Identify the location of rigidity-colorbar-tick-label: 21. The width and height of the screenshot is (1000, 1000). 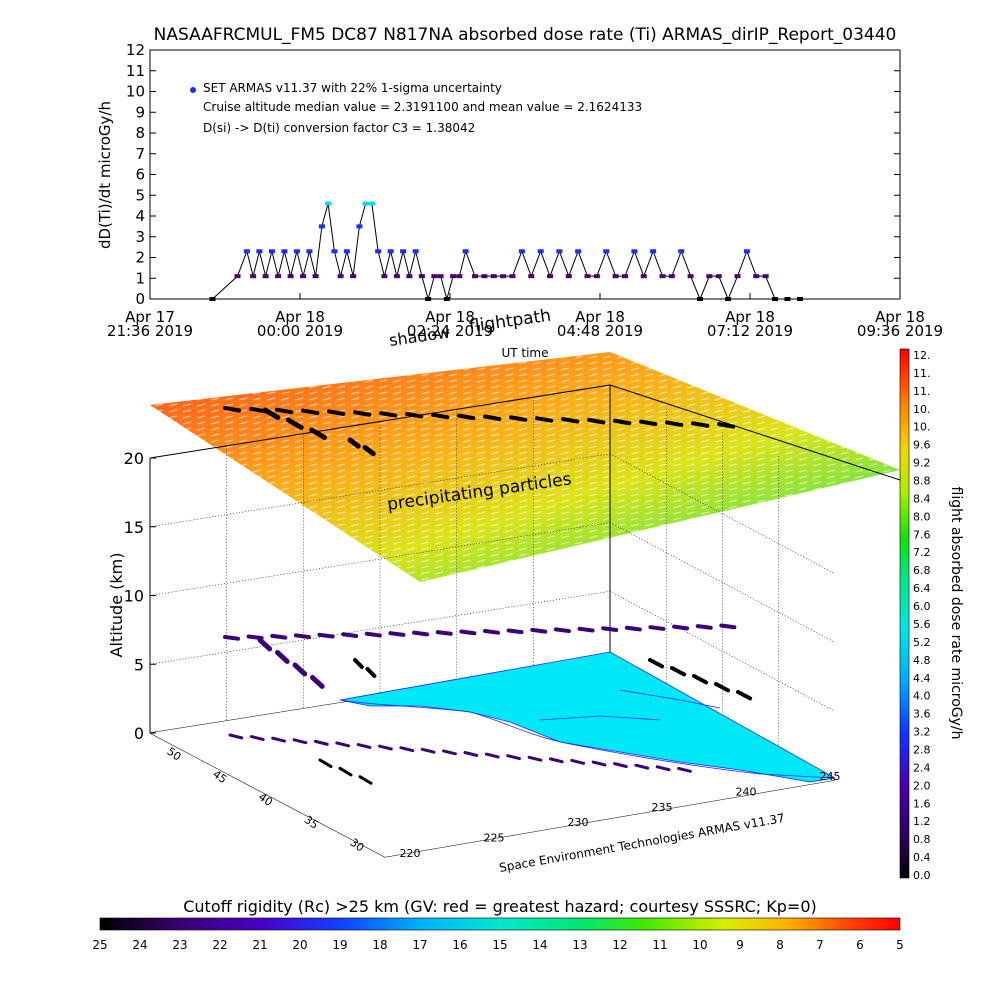
(259, 945).